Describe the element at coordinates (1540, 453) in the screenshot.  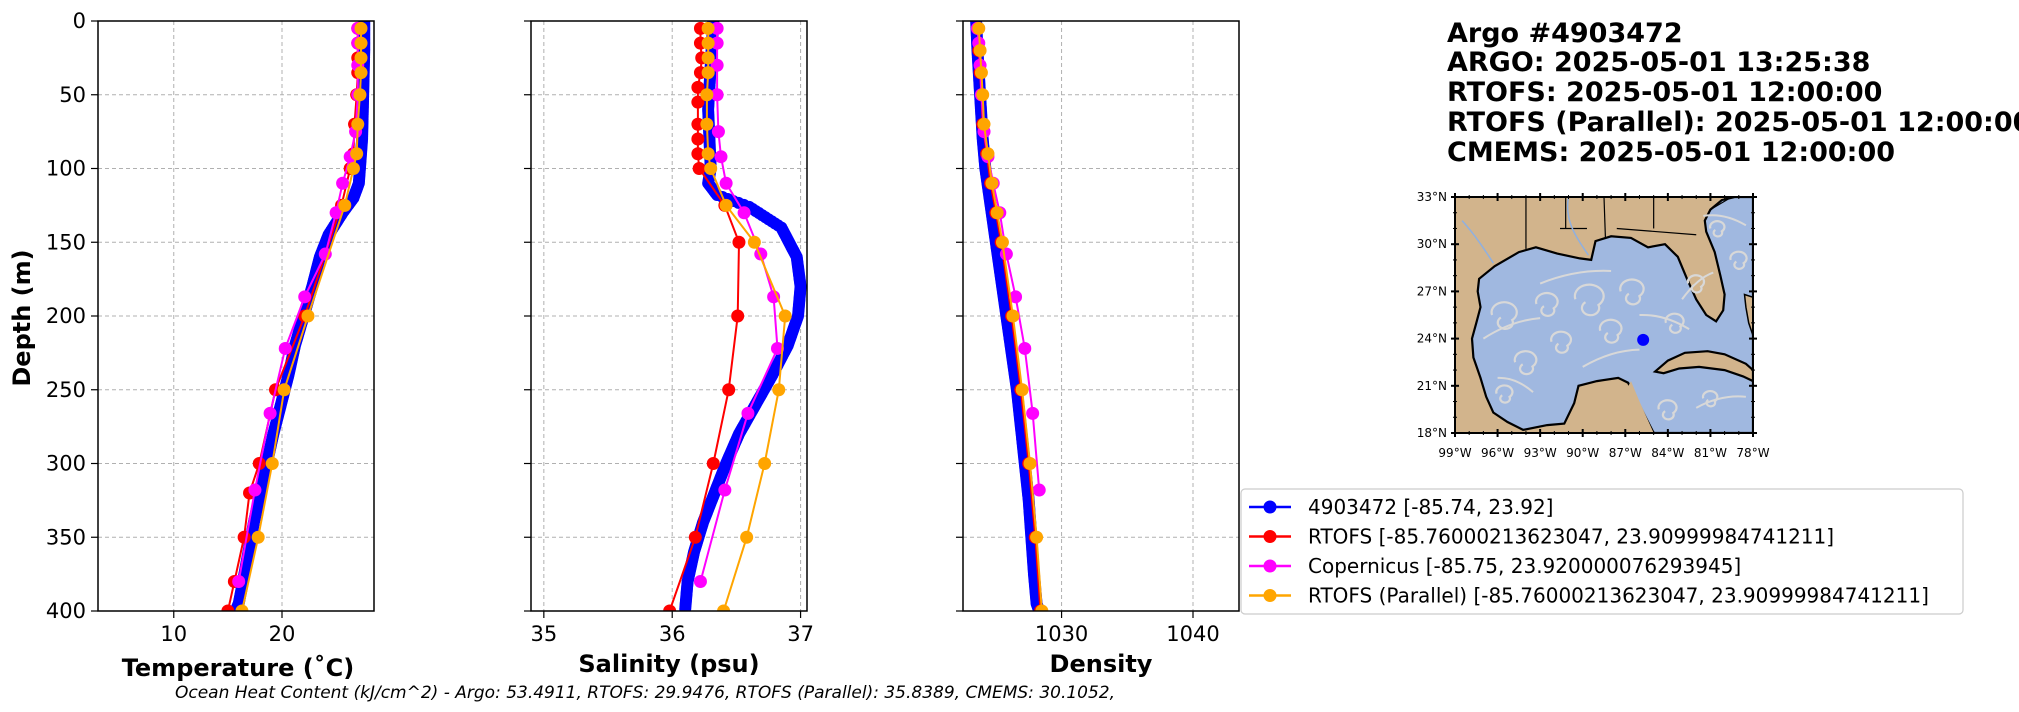
I see `map-lon-label: 93°W` at that location.